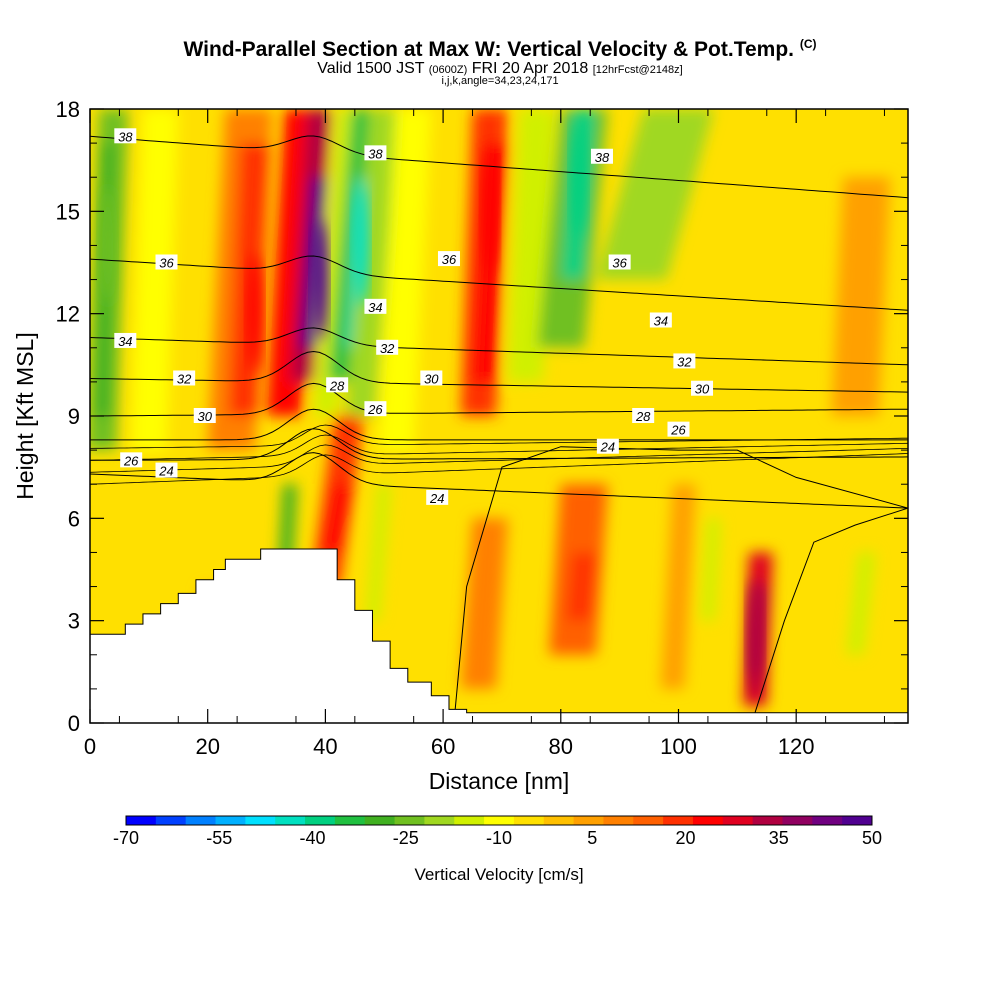 The height and width of the screenshot is (1000, 1000). I want to click on colorbar-tick-label: -40, so click(312, 838).